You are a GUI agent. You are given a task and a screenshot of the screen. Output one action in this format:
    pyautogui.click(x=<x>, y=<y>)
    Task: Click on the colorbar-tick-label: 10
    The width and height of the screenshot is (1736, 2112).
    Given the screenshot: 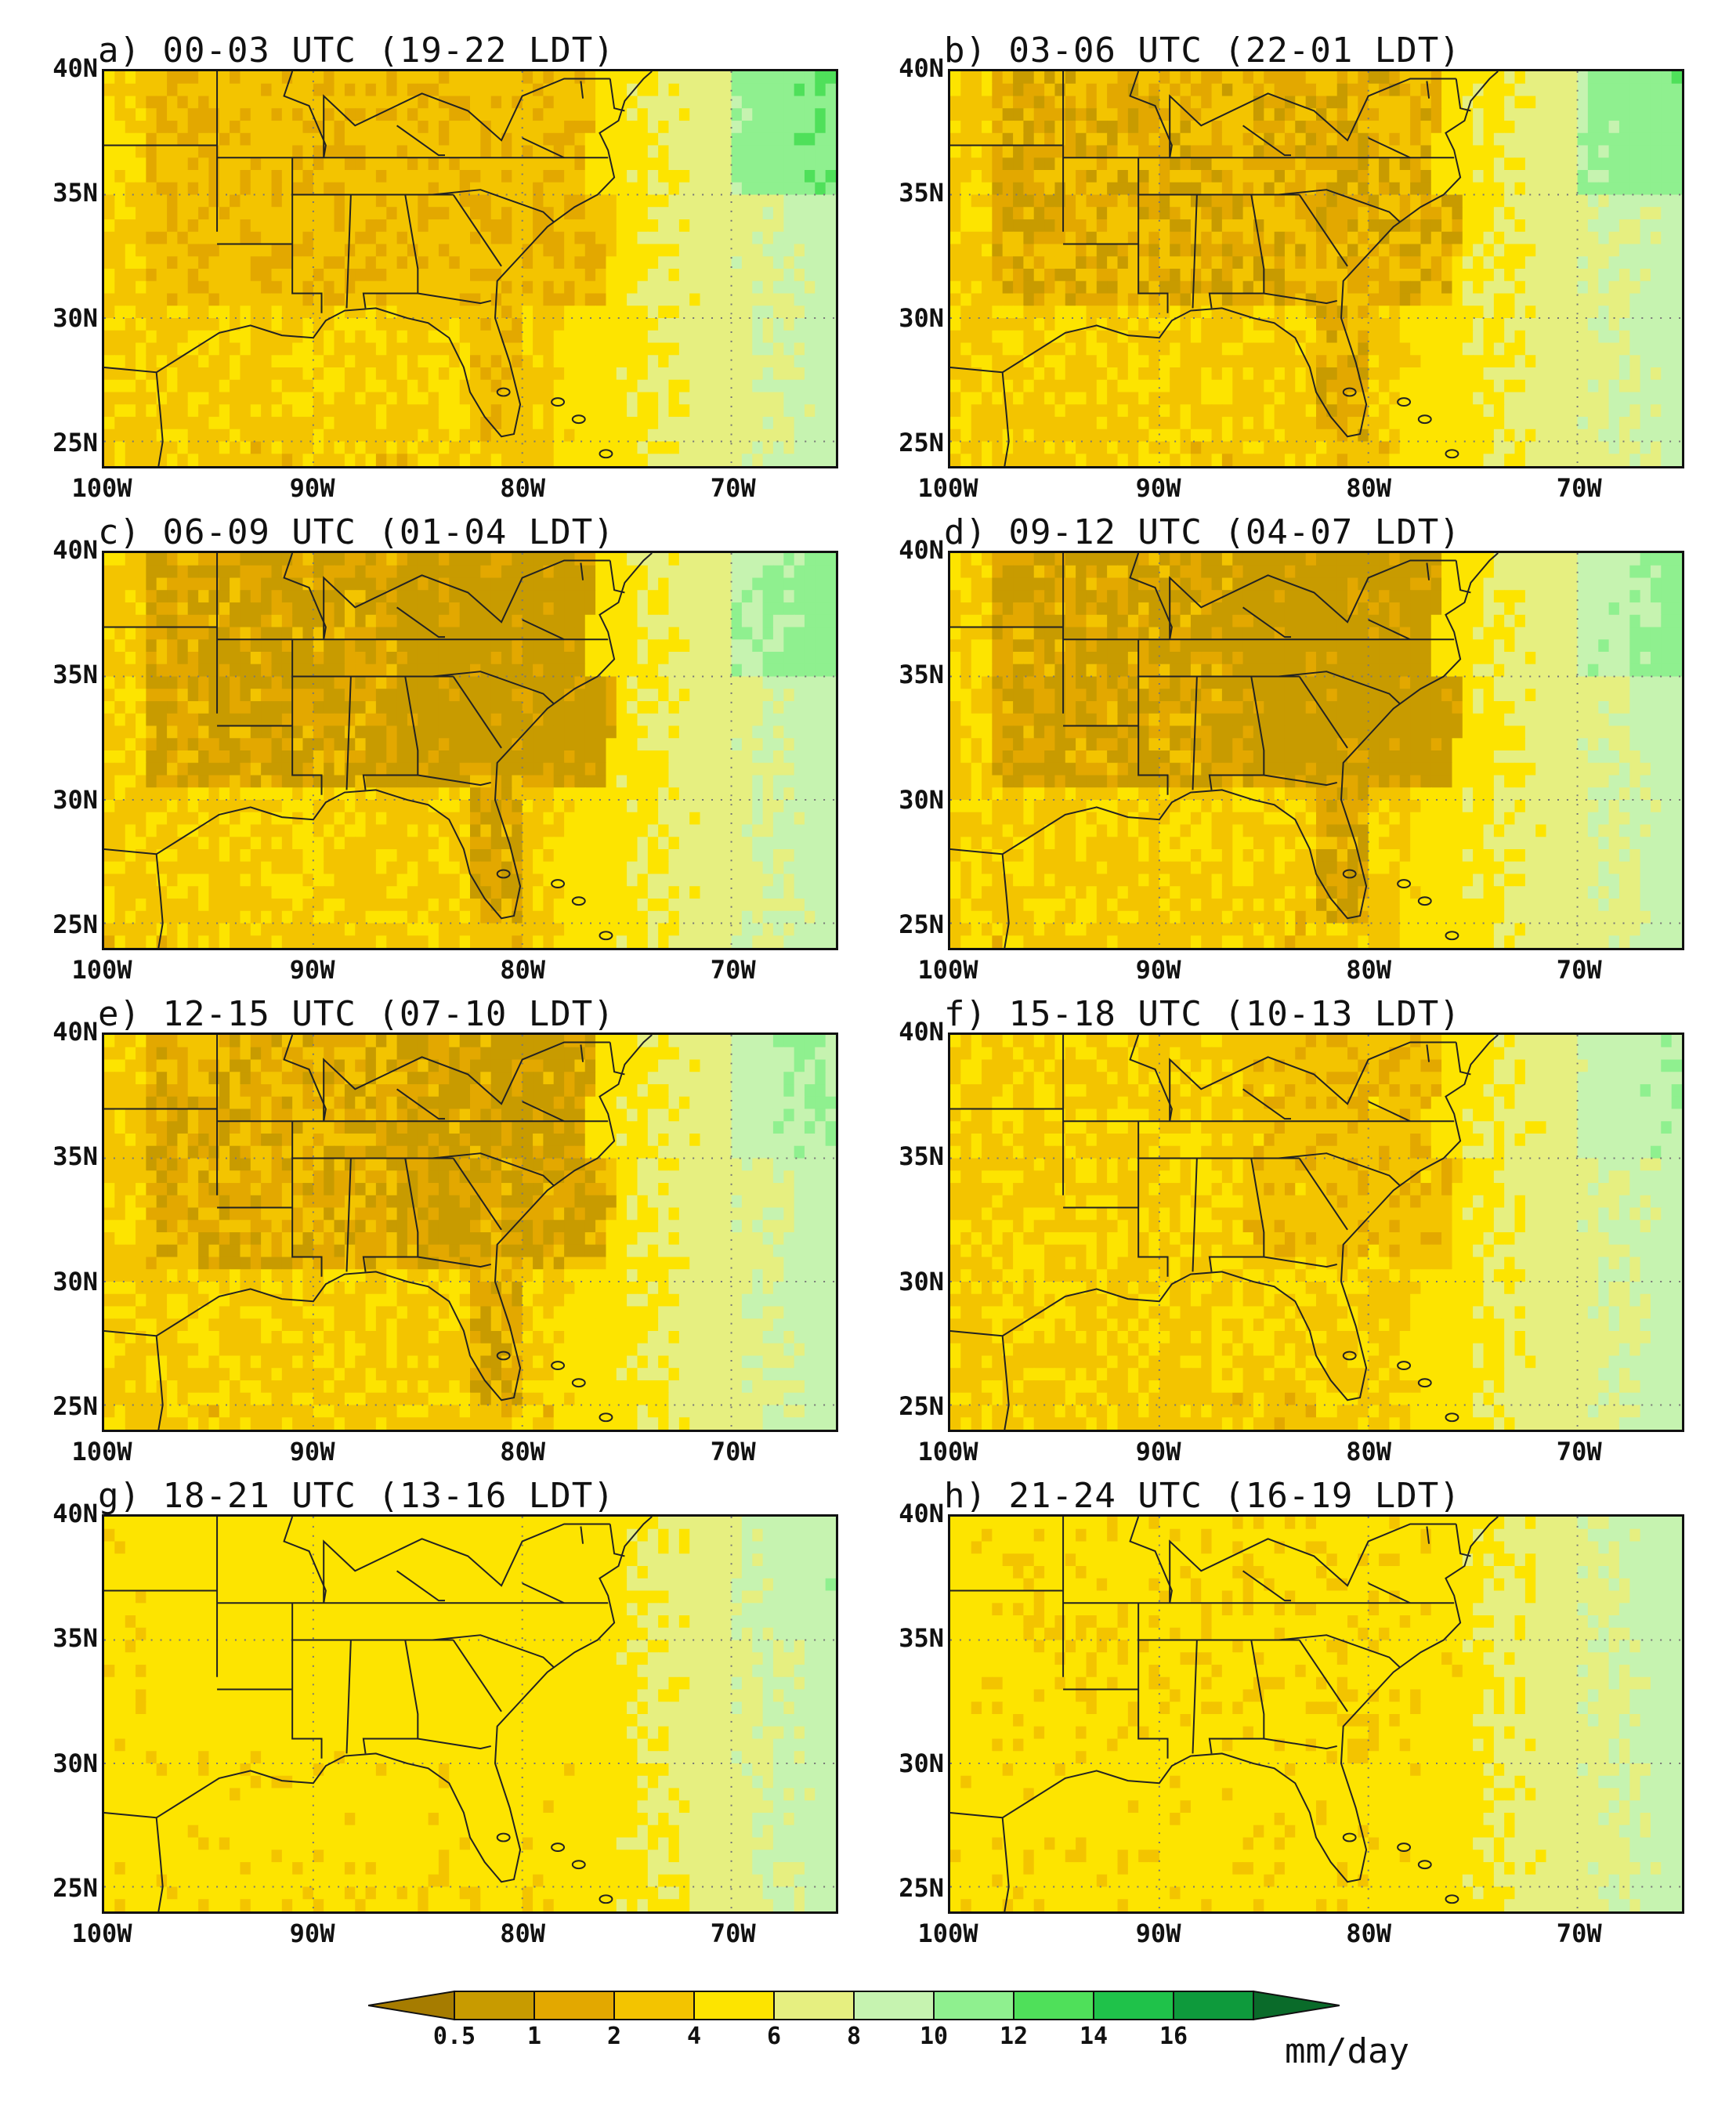 What is the action you would take?
    pyautogui.click(x=934, y=2037)
    